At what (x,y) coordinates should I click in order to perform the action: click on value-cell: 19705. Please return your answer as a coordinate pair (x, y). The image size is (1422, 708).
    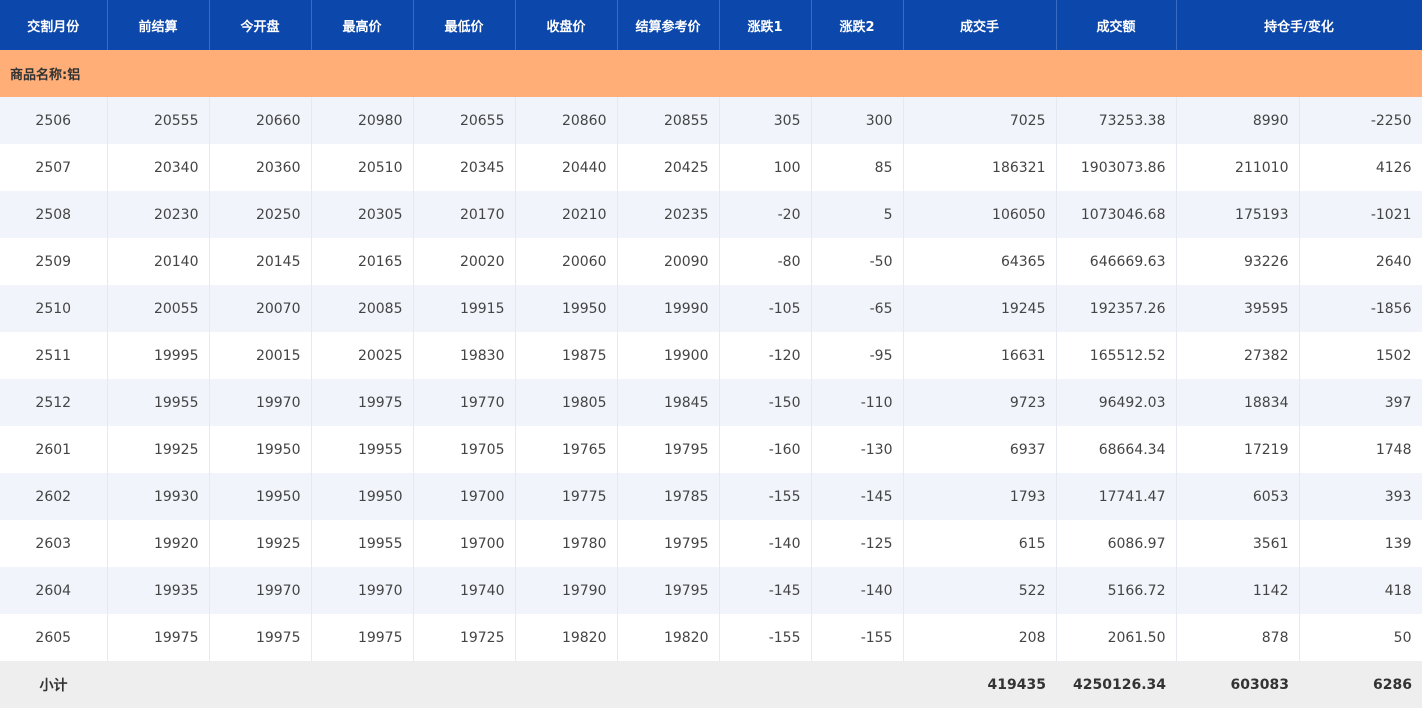
    Looking at the image, I should click on (464, 449).